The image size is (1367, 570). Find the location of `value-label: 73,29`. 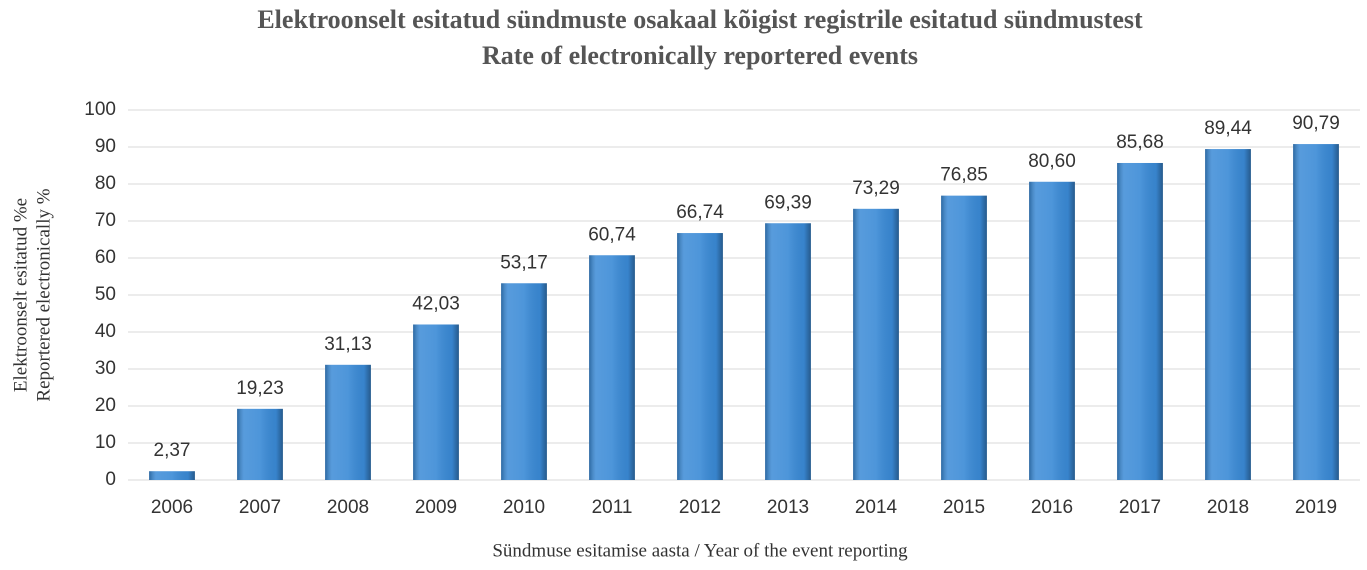

value-label: 73,29 is located at coordinates (876, 188).